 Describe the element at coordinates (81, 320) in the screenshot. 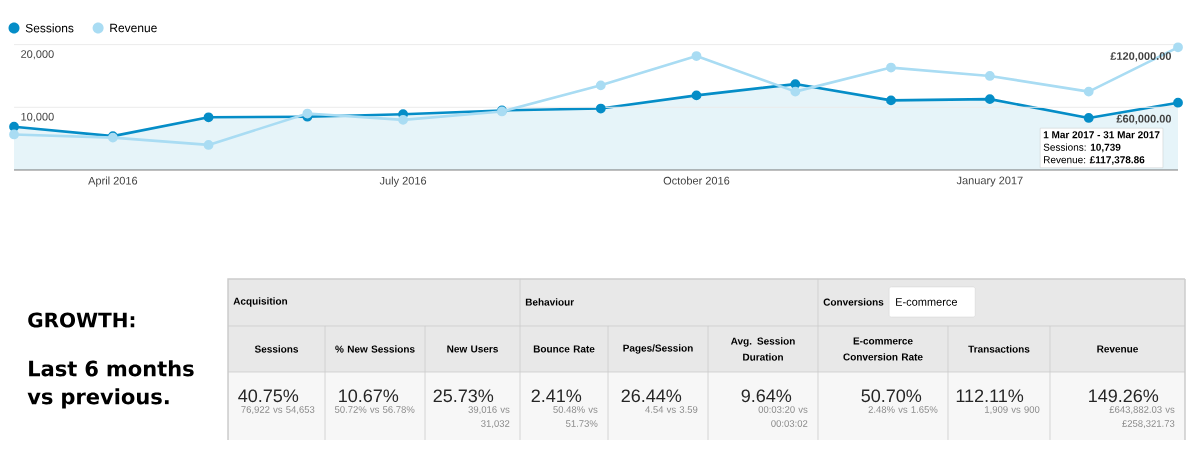

I see `text: GROWTH:` at that location.